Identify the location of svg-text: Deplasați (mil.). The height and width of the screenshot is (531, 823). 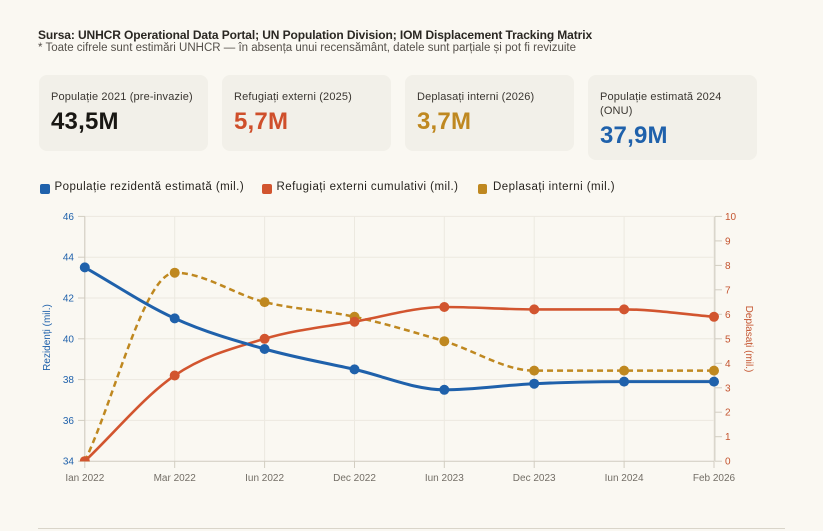
(748, 339).